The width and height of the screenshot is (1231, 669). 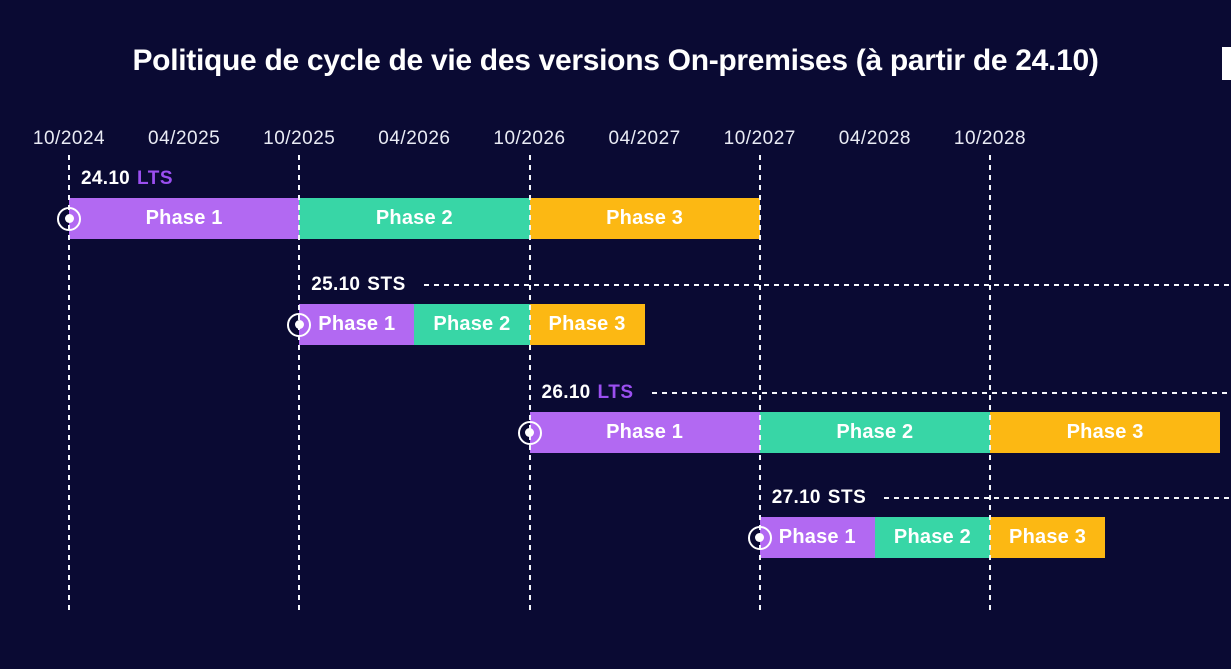 I want to click on release-version-label: 24.10, so click(x=106, y=178).